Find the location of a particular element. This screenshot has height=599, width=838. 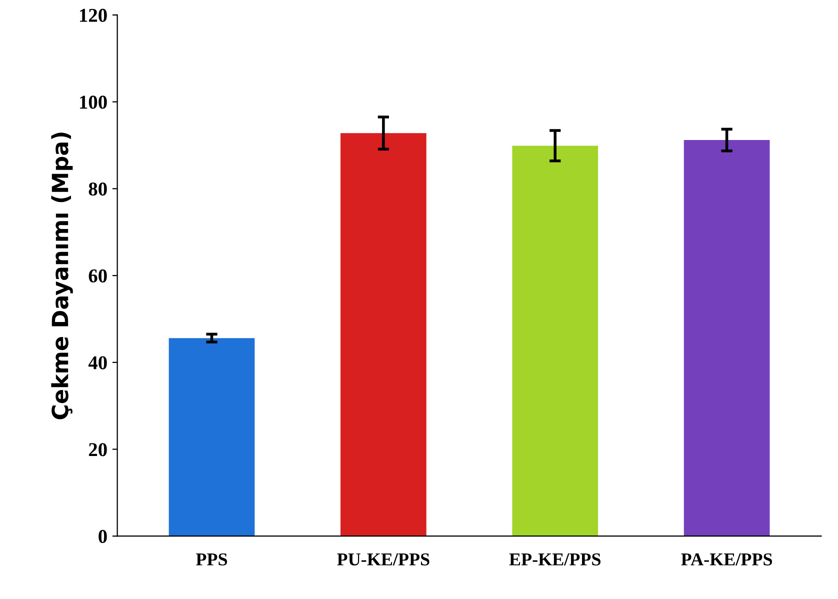

x-tick-label: PA-KE/PPS is located at coordinates (726, 559).